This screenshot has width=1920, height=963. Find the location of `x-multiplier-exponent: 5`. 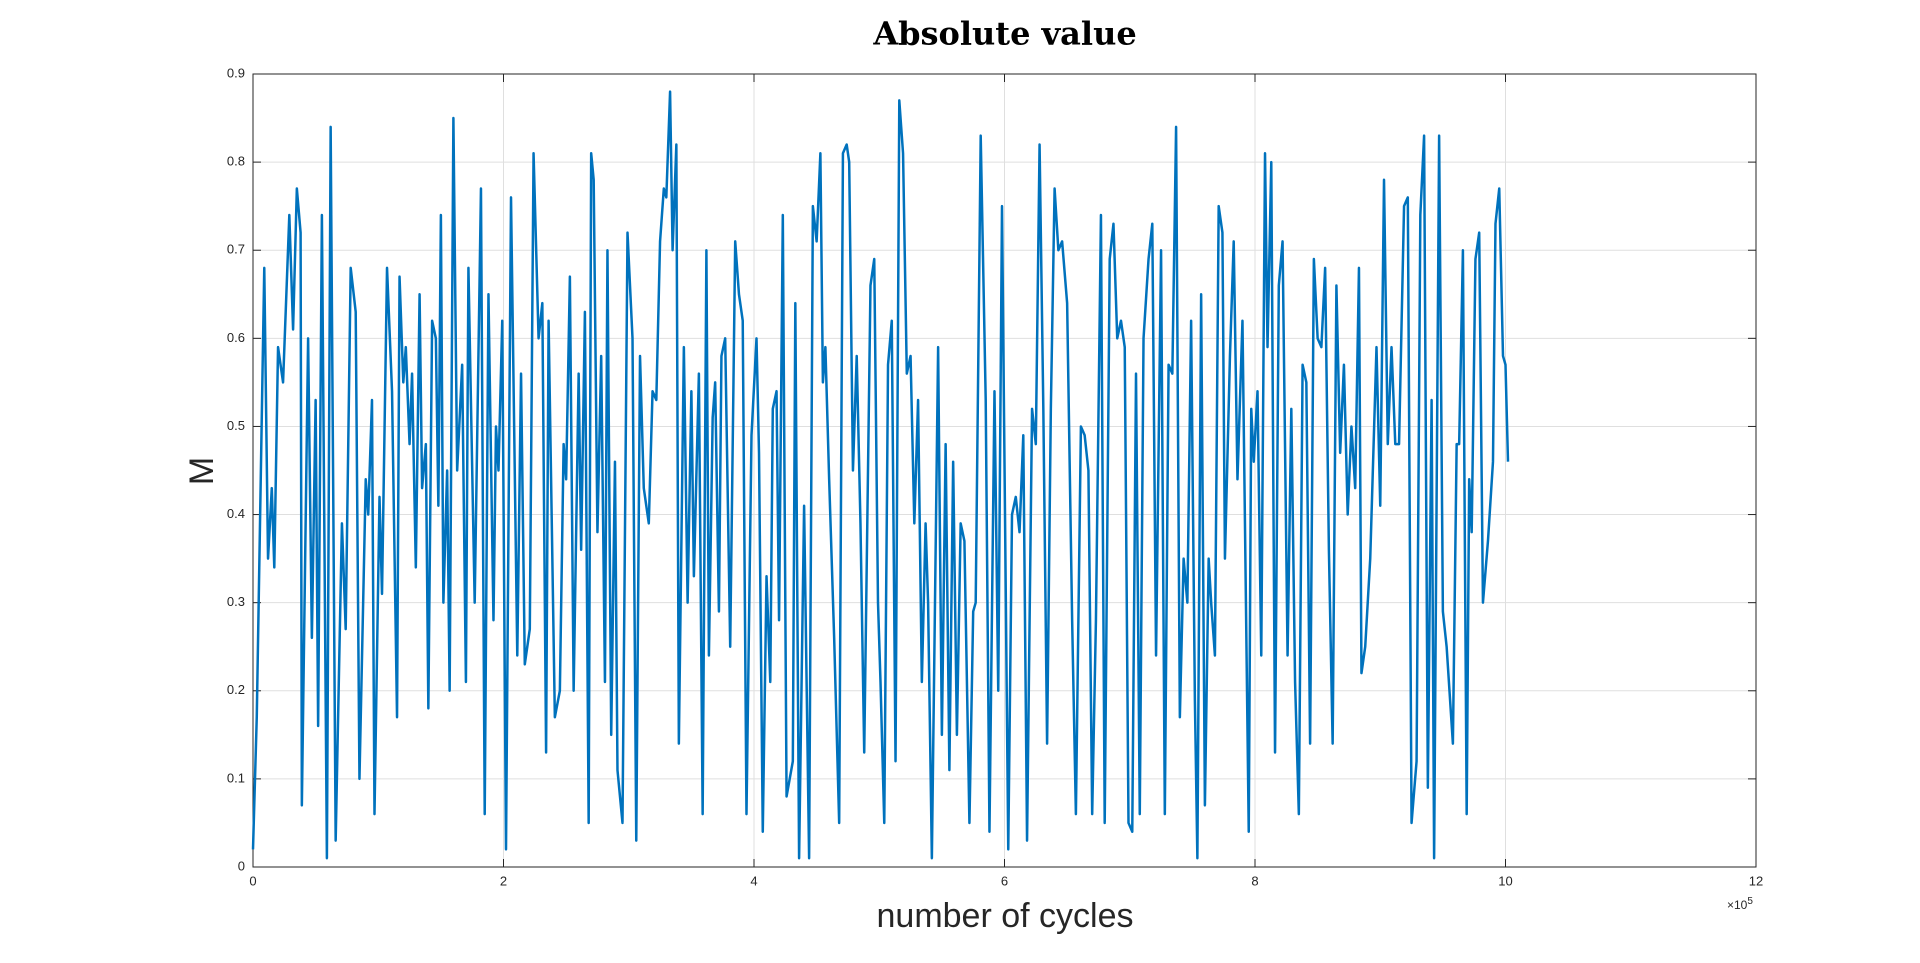

x-multiplier-exponent: 5 is located at coordinates (1750, 901).